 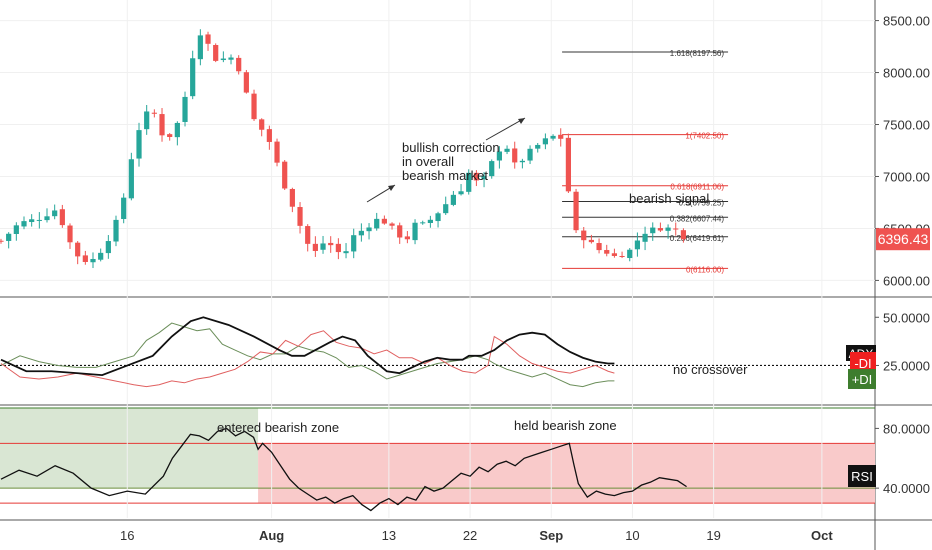 I want to click on fib-label: 1(7402.50), so click(x=704, y=136).